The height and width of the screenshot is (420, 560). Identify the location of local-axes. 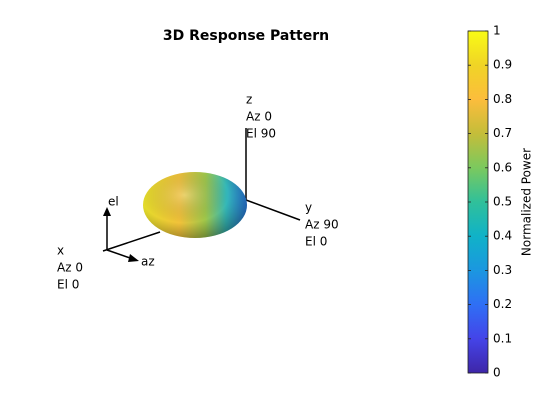
(121, 234).